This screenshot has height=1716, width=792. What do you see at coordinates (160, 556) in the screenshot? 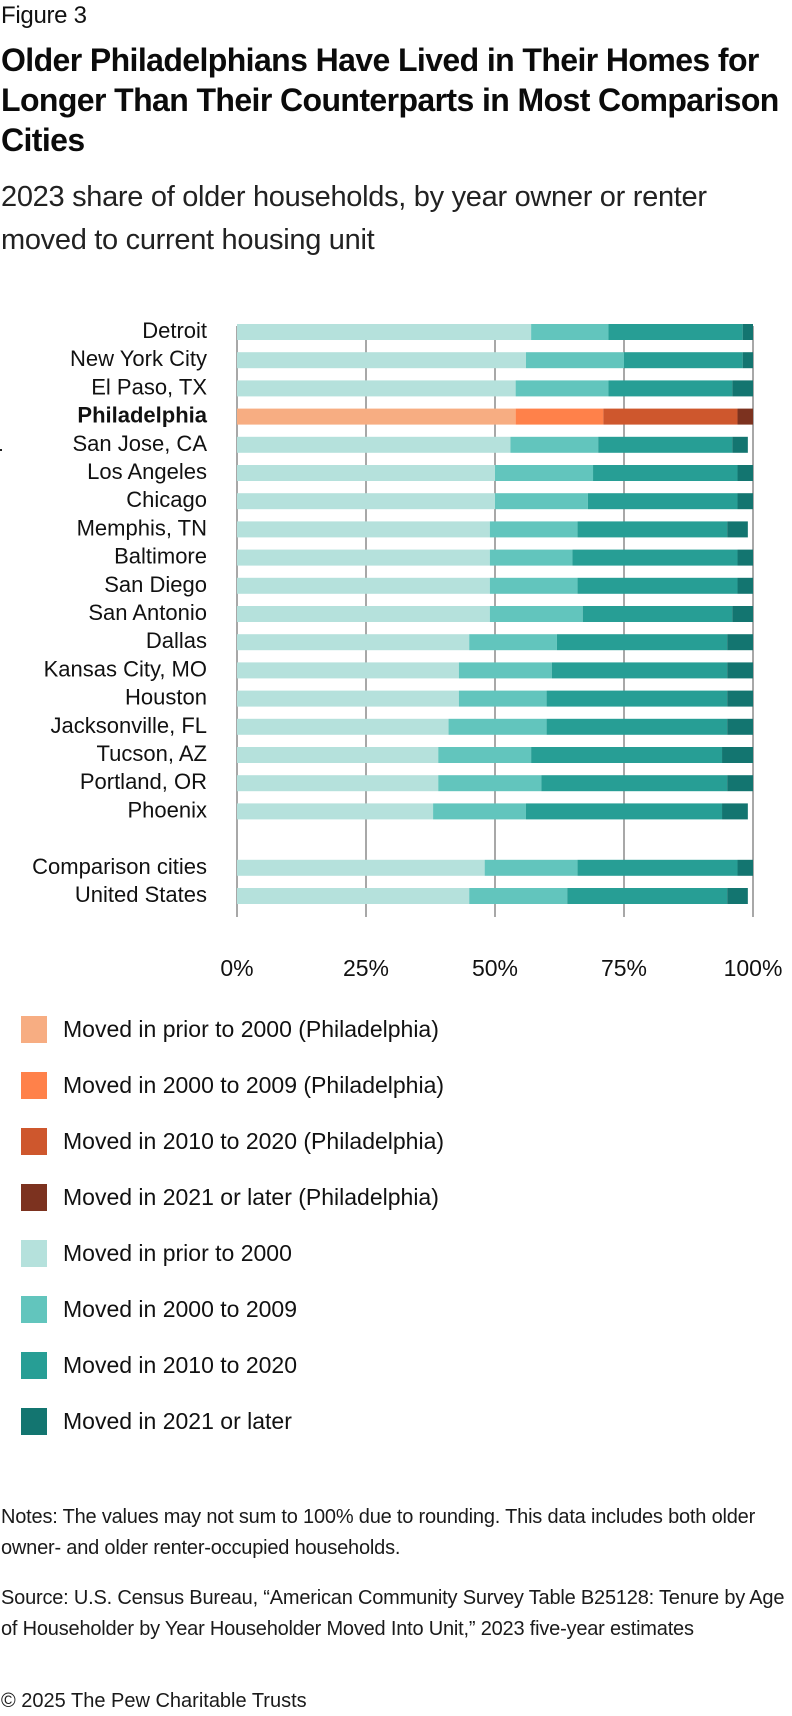
I see `category-label: Baltimore` at bounding box center [160, 556].